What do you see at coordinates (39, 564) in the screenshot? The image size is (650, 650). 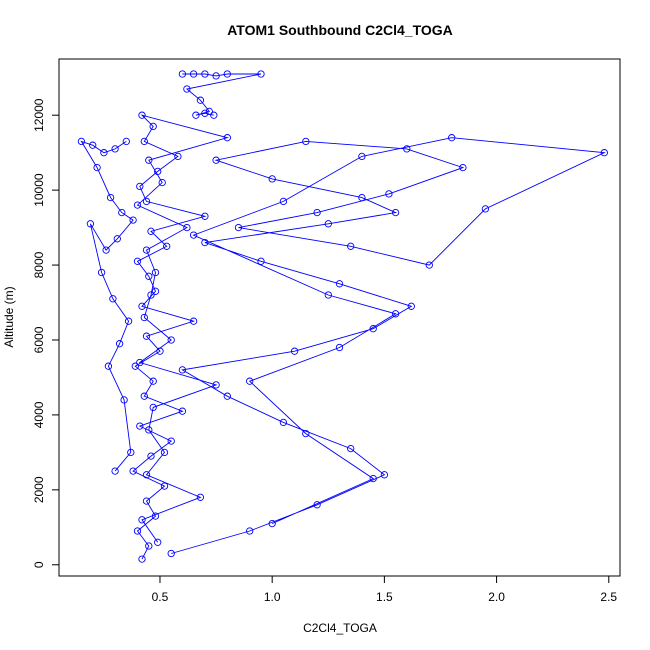 I see `y-tick-label: 0` at bounding box center [39, 564].